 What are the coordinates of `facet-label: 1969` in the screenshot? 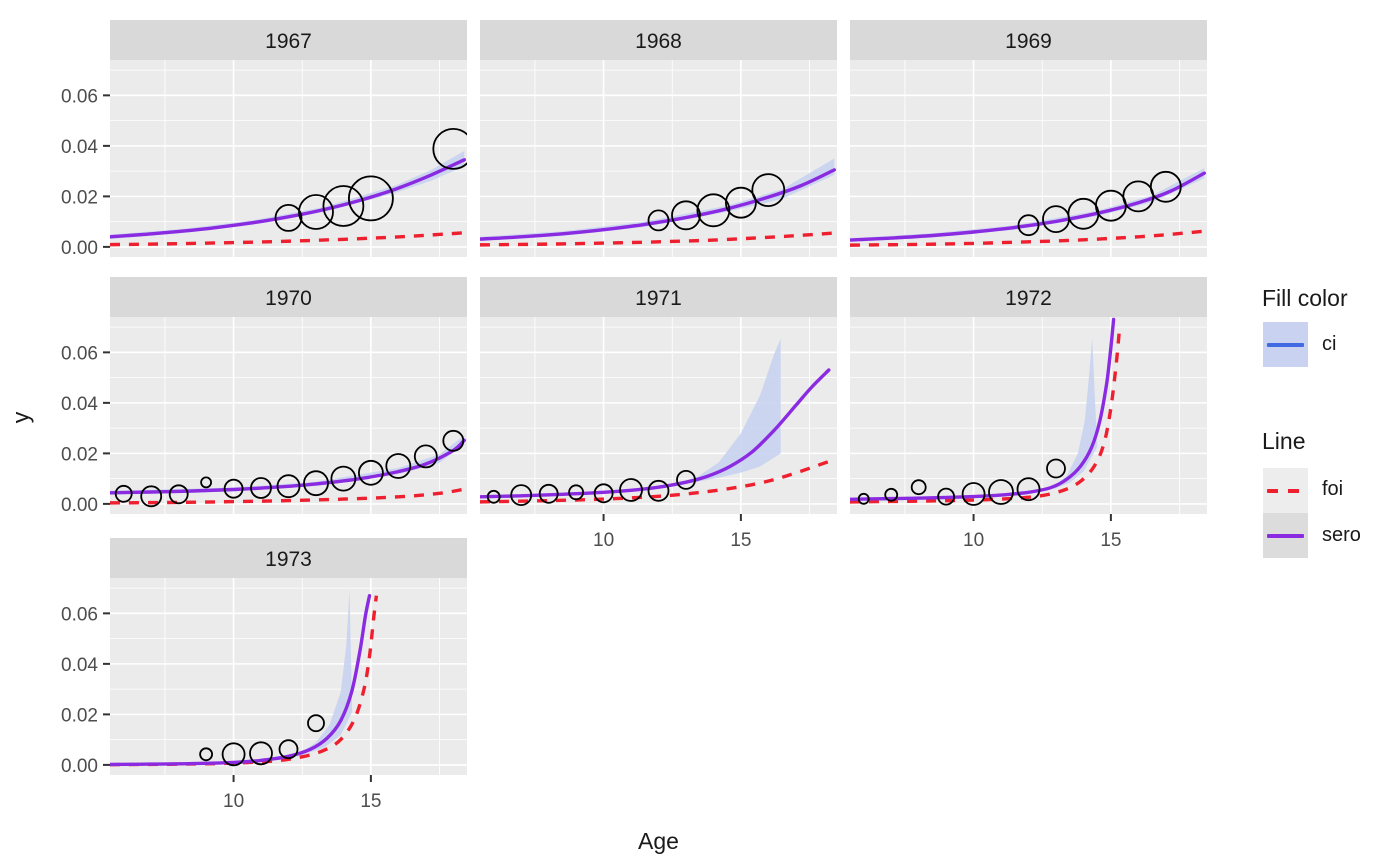 It's located at (1028, 41).